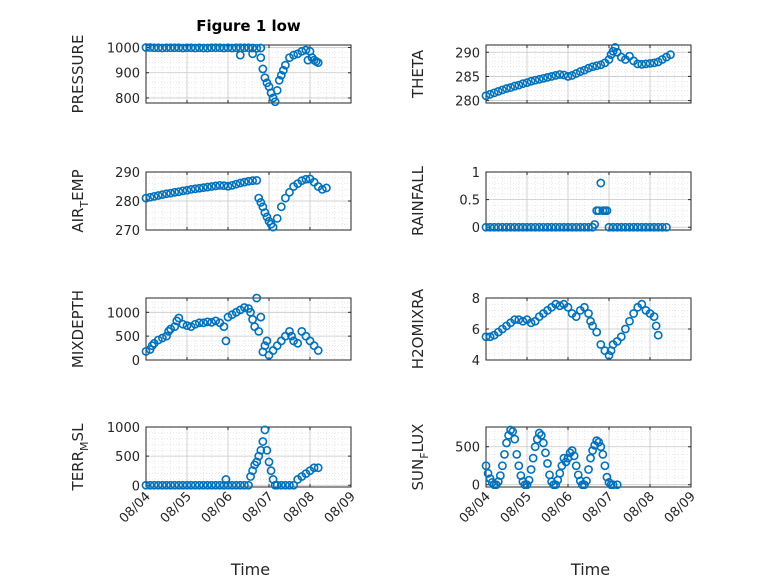 The width and height of the screenshot is (778, 583). I want to click on y-tick-label: 800, so click(127, 99).